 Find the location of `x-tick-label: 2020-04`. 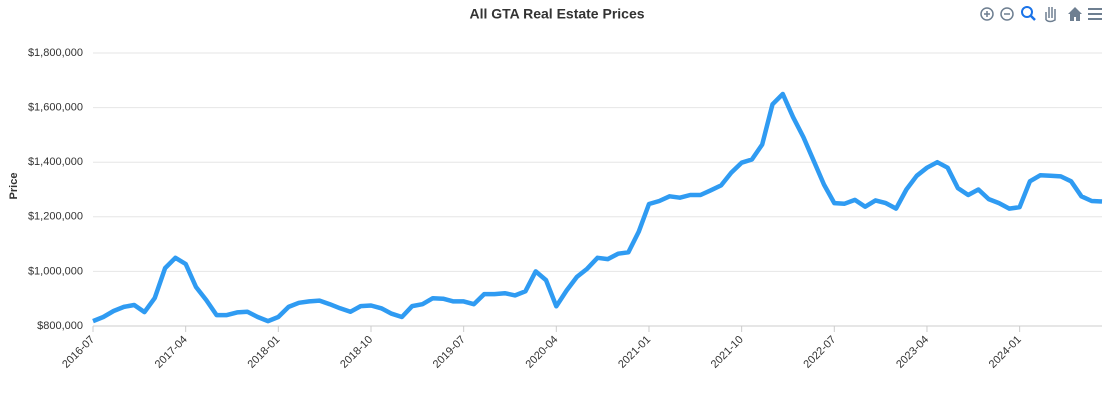

x-tick-label: 2020-04 is located at coordinates (541, 352).